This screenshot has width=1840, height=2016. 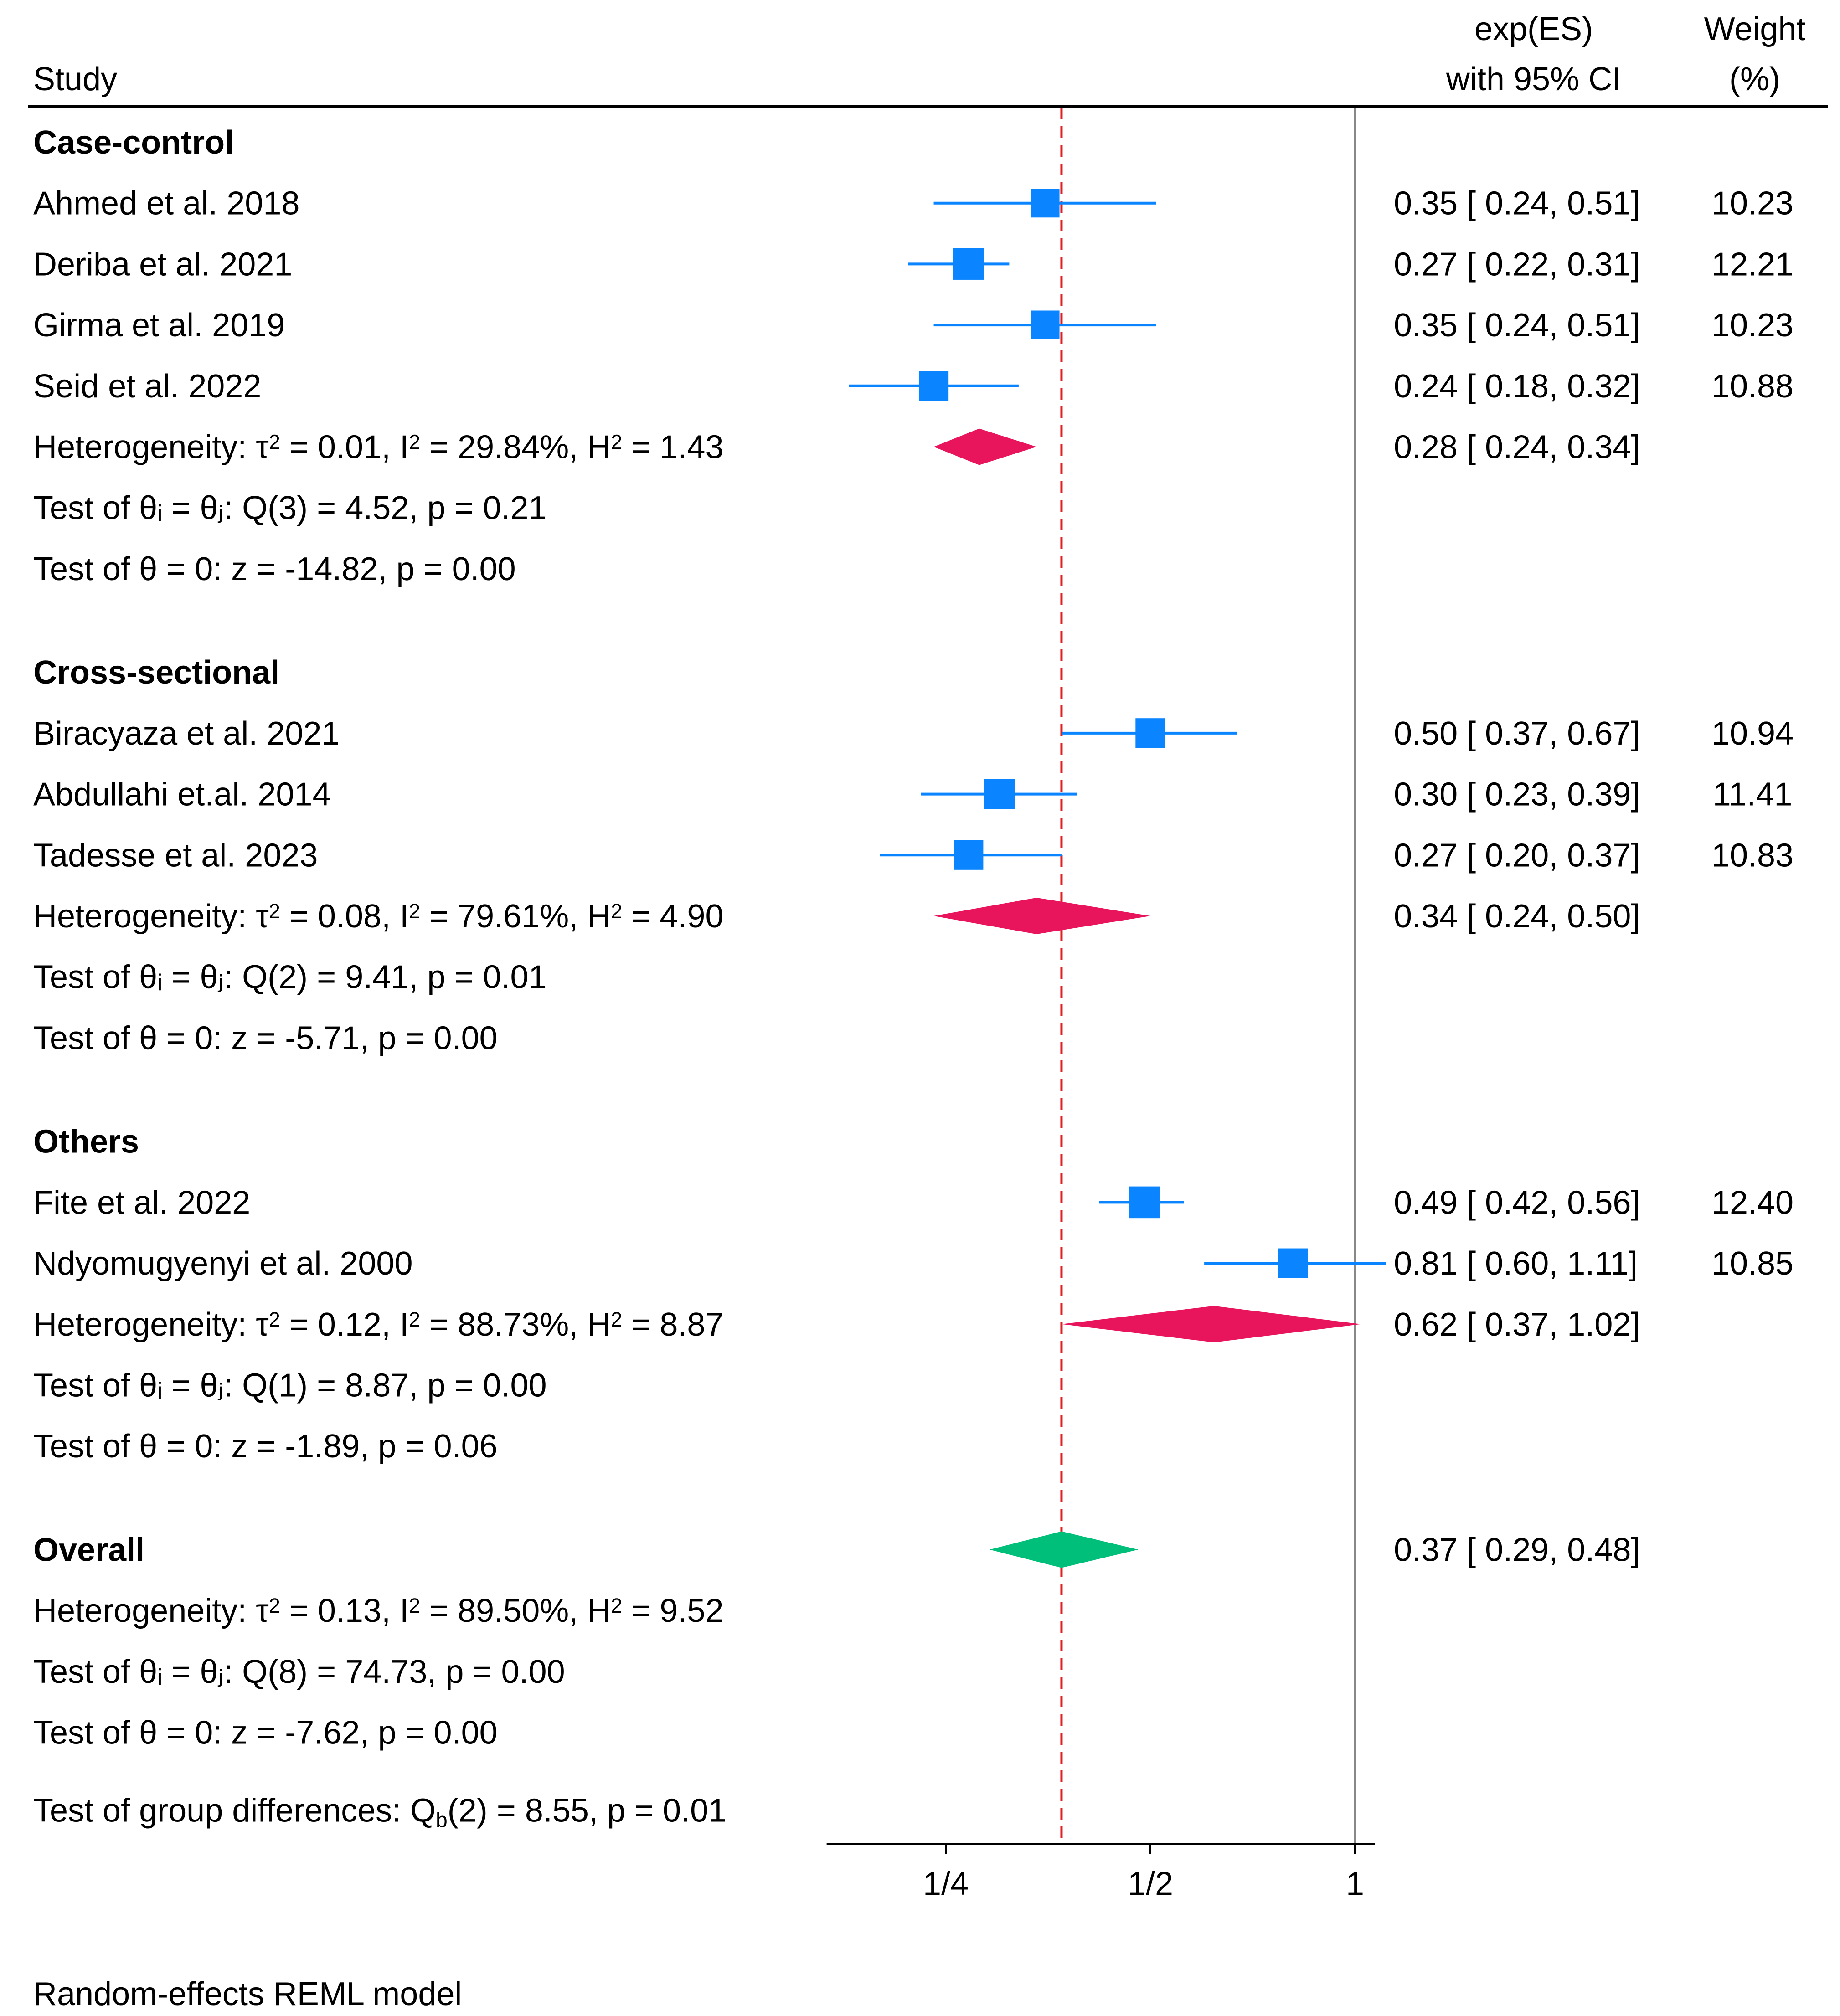 I want to click on x-axis-tick-label: 1/4, so click(x=946, y=1884).